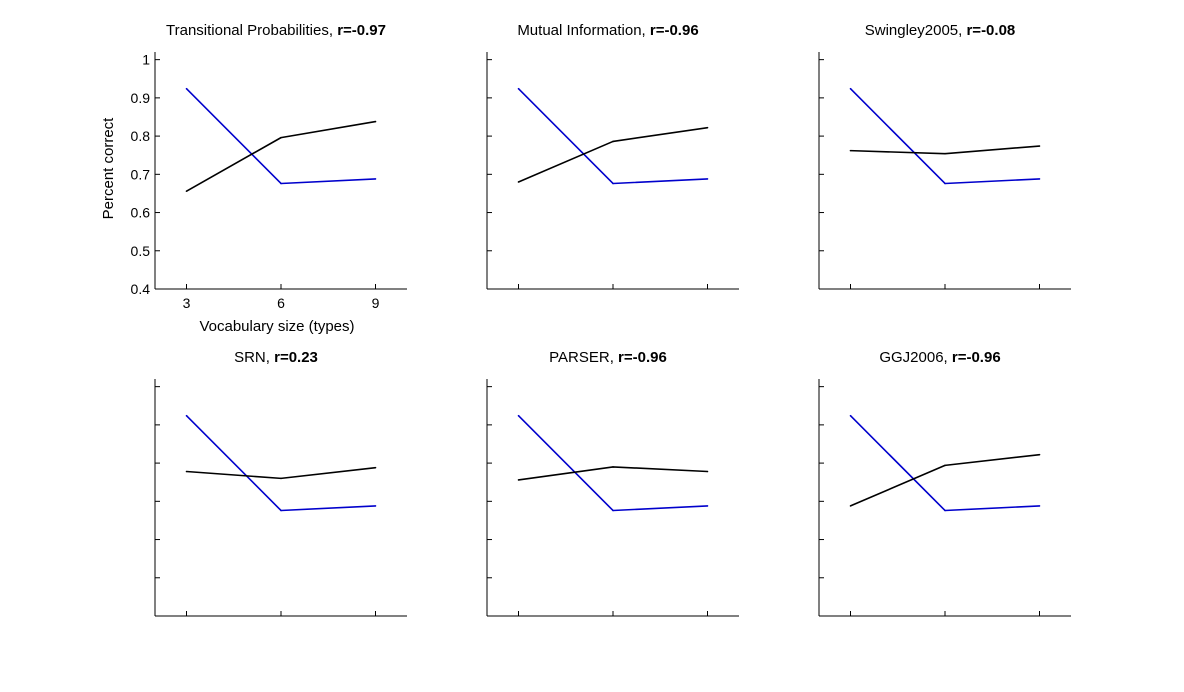 The image size is (1184, 692). I want to click on title-text: Transitional Probabilities,, so click(251, 30).